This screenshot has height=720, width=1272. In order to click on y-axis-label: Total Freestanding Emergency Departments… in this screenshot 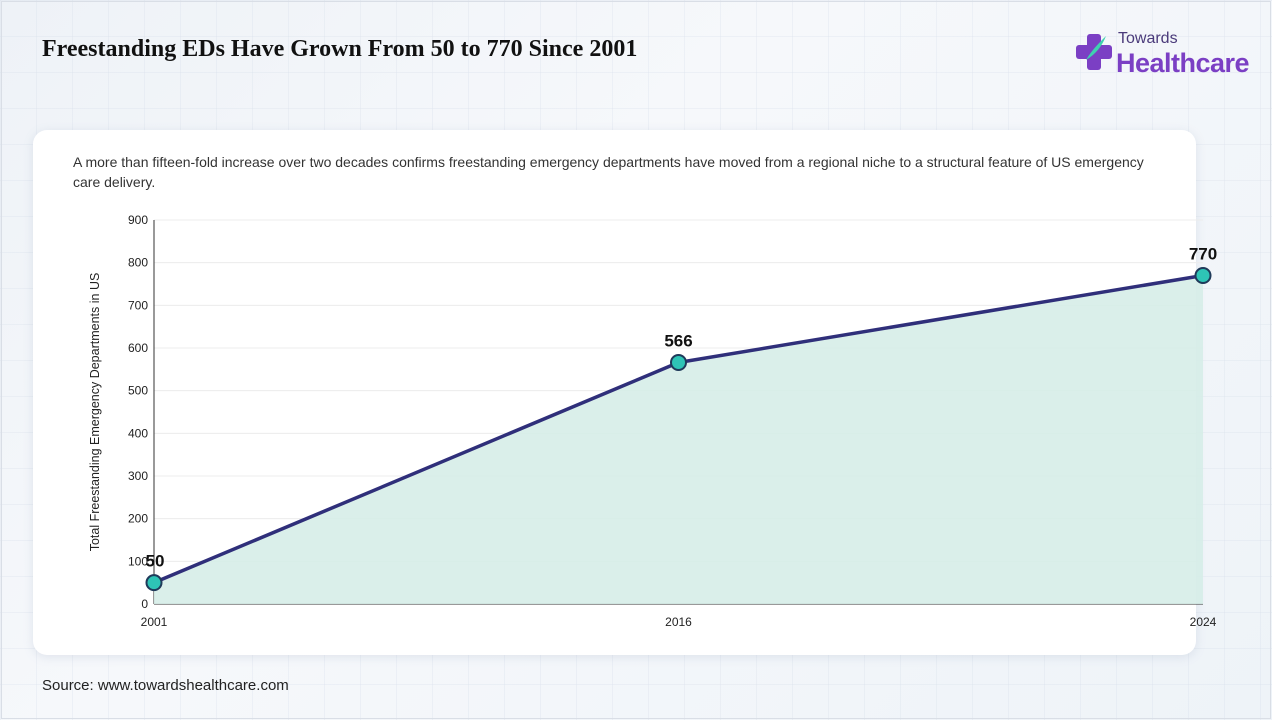, I will do `click(95, 412)`.